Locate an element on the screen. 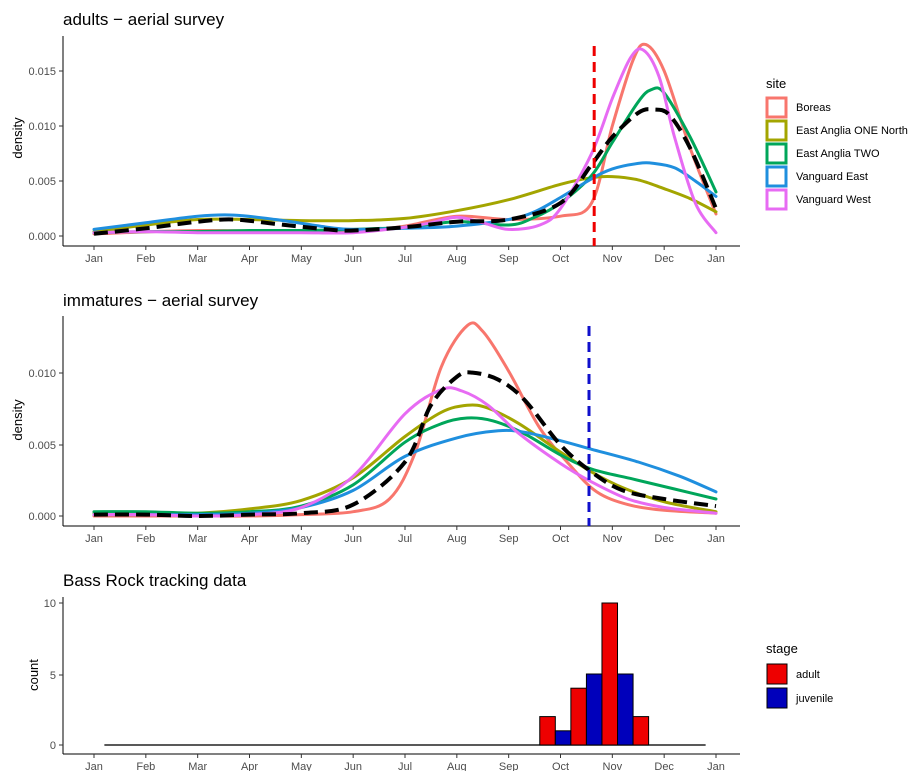 The width and height of the screenshot is (914, 771). legend-key-east-anglia-two is located at coordinates (776, 153).